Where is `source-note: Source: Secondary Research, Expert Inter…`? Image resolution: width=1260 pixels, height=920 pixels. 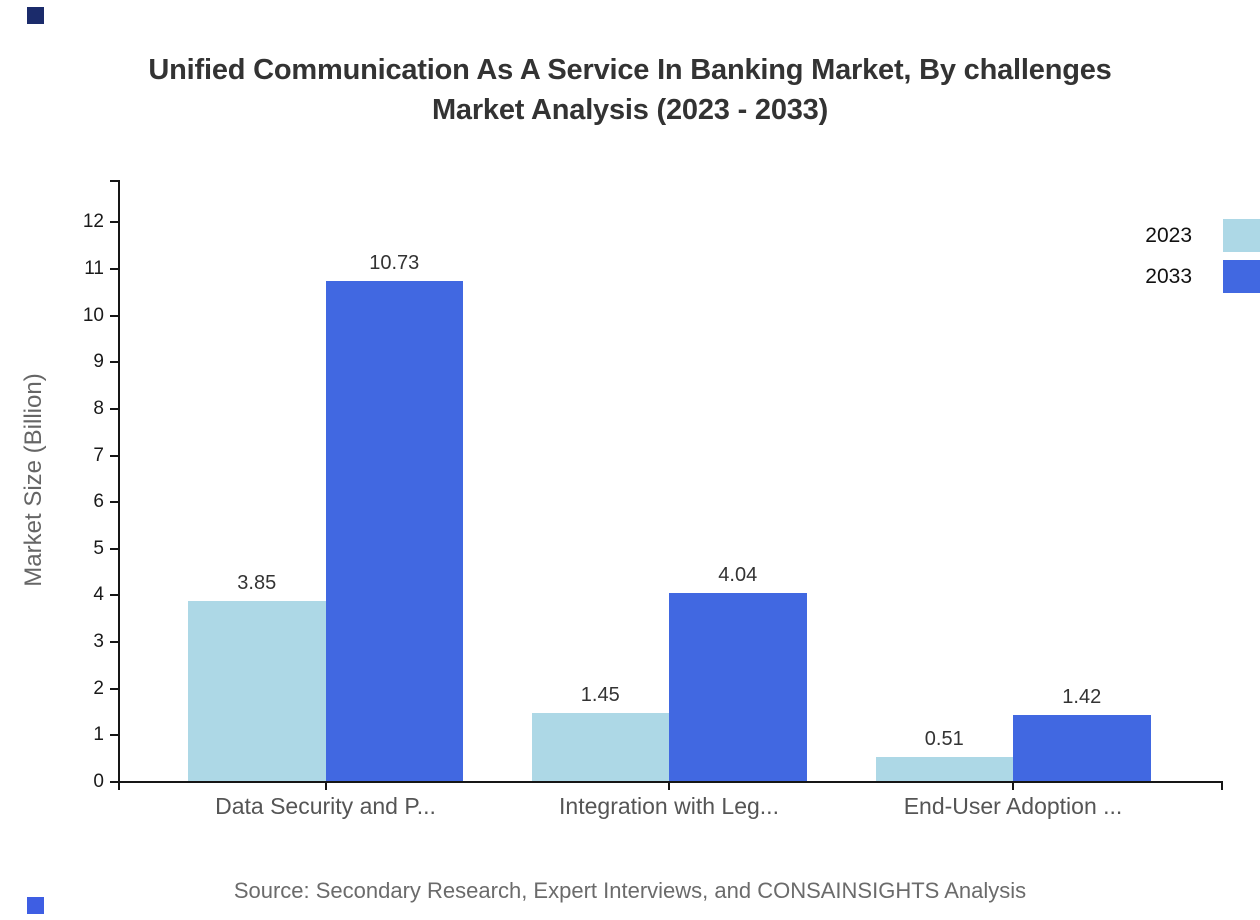 source-note: Source: Secondary Research, Expert Inter… is located at coordinates (630, 890).